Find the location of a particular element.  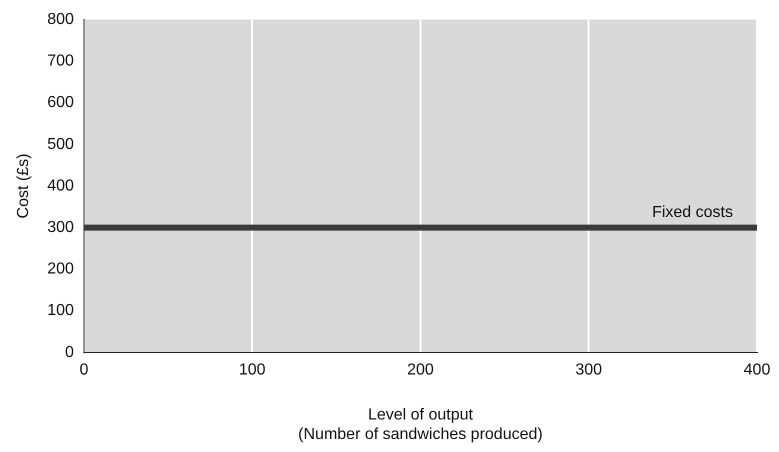

y-tick-label: 400 is located at coordinates (60, 185).